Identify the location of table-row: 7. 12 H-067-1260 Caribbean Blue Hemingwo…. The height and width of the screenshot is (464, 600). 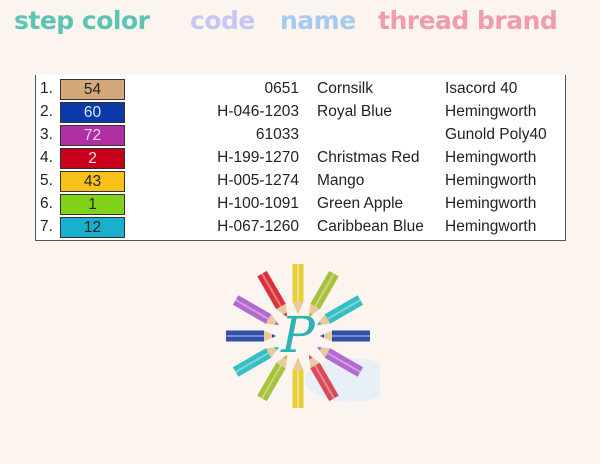
(300, 227).